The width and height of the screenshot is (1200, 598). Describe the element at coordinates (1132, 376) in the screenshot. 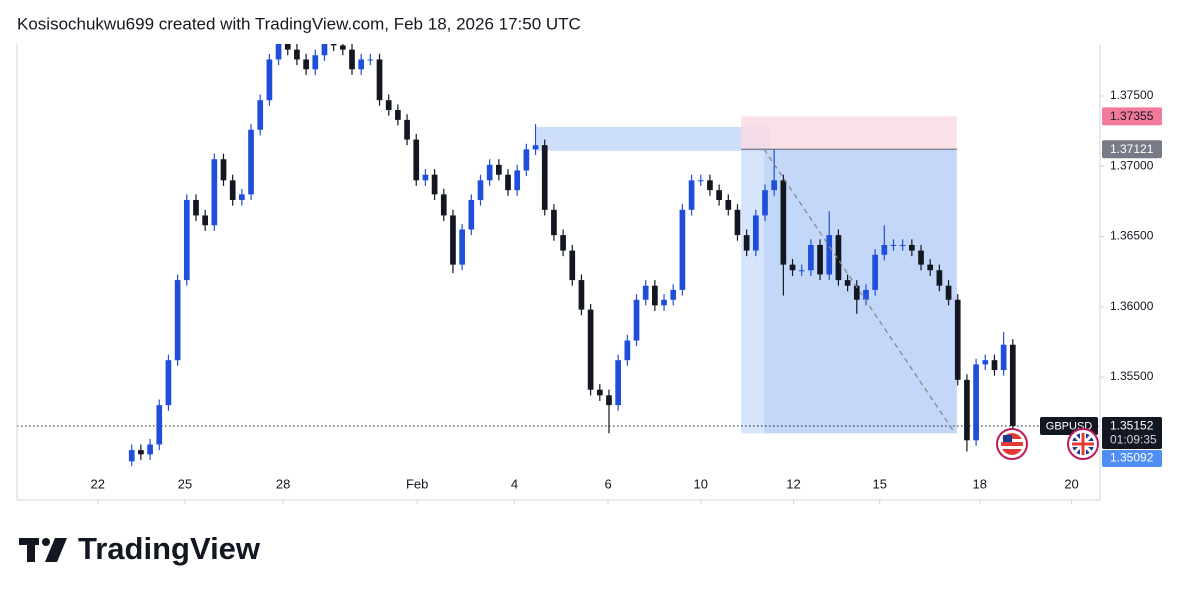

I see `y-tick-label: 1.35500` at that location.